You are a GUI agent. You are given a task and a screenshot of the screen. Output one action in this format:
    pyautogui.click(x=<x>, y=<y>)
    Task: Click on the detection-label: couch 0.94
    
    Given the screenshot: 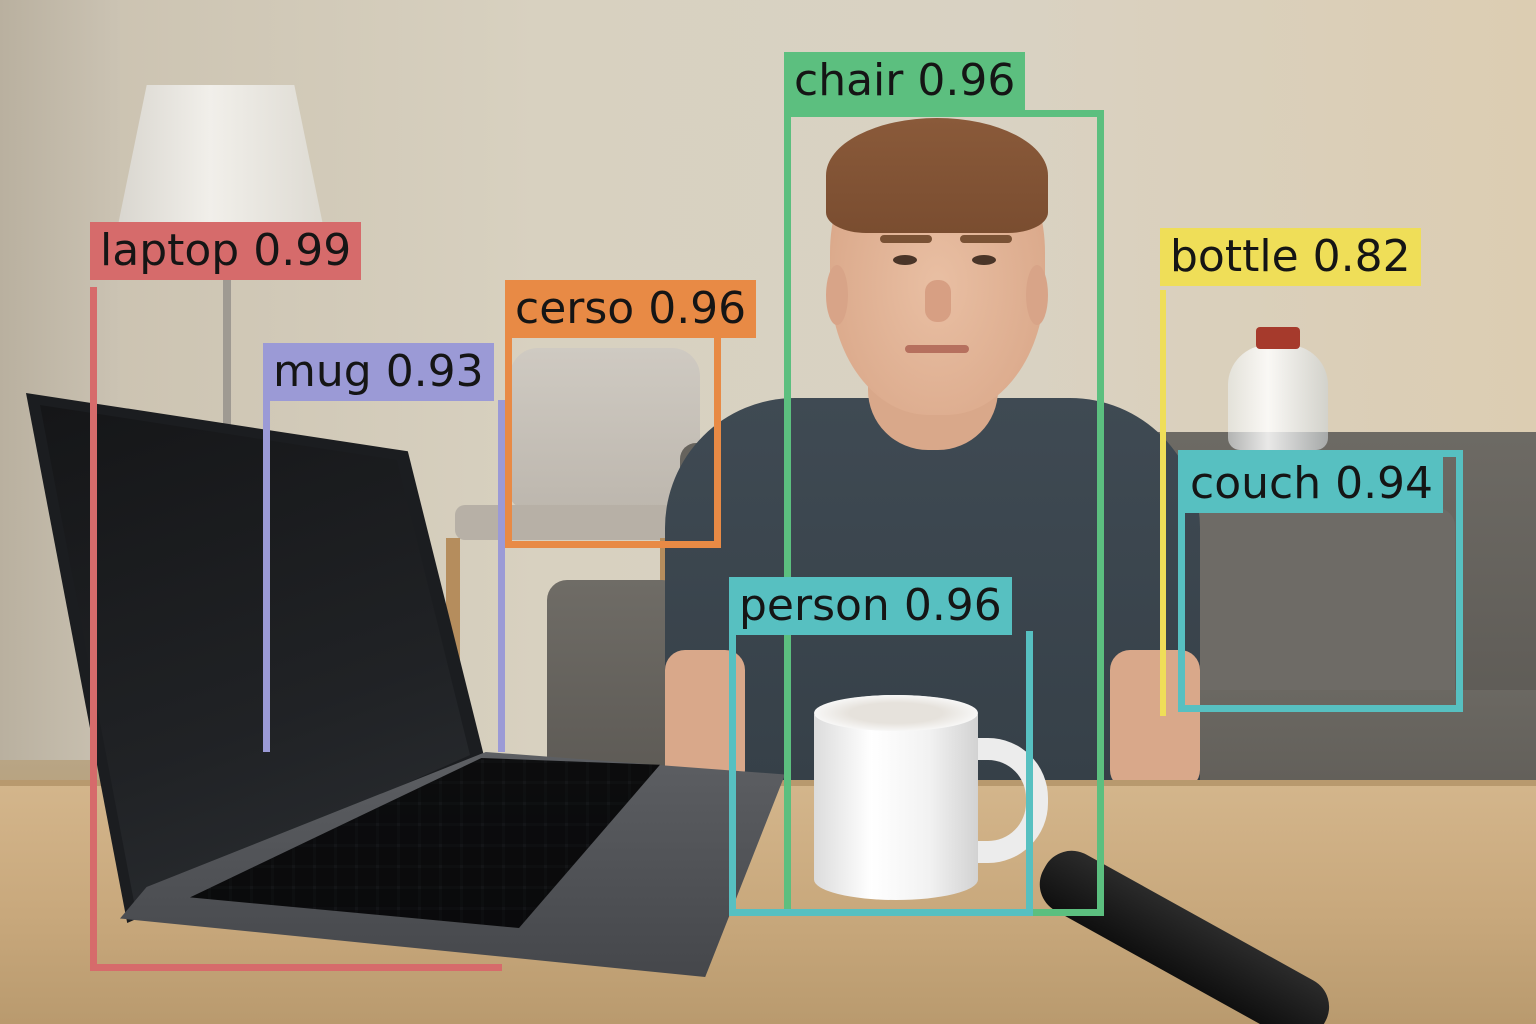 What is the action you would take?
    pyautogui.click(x=1312, y=484)
    